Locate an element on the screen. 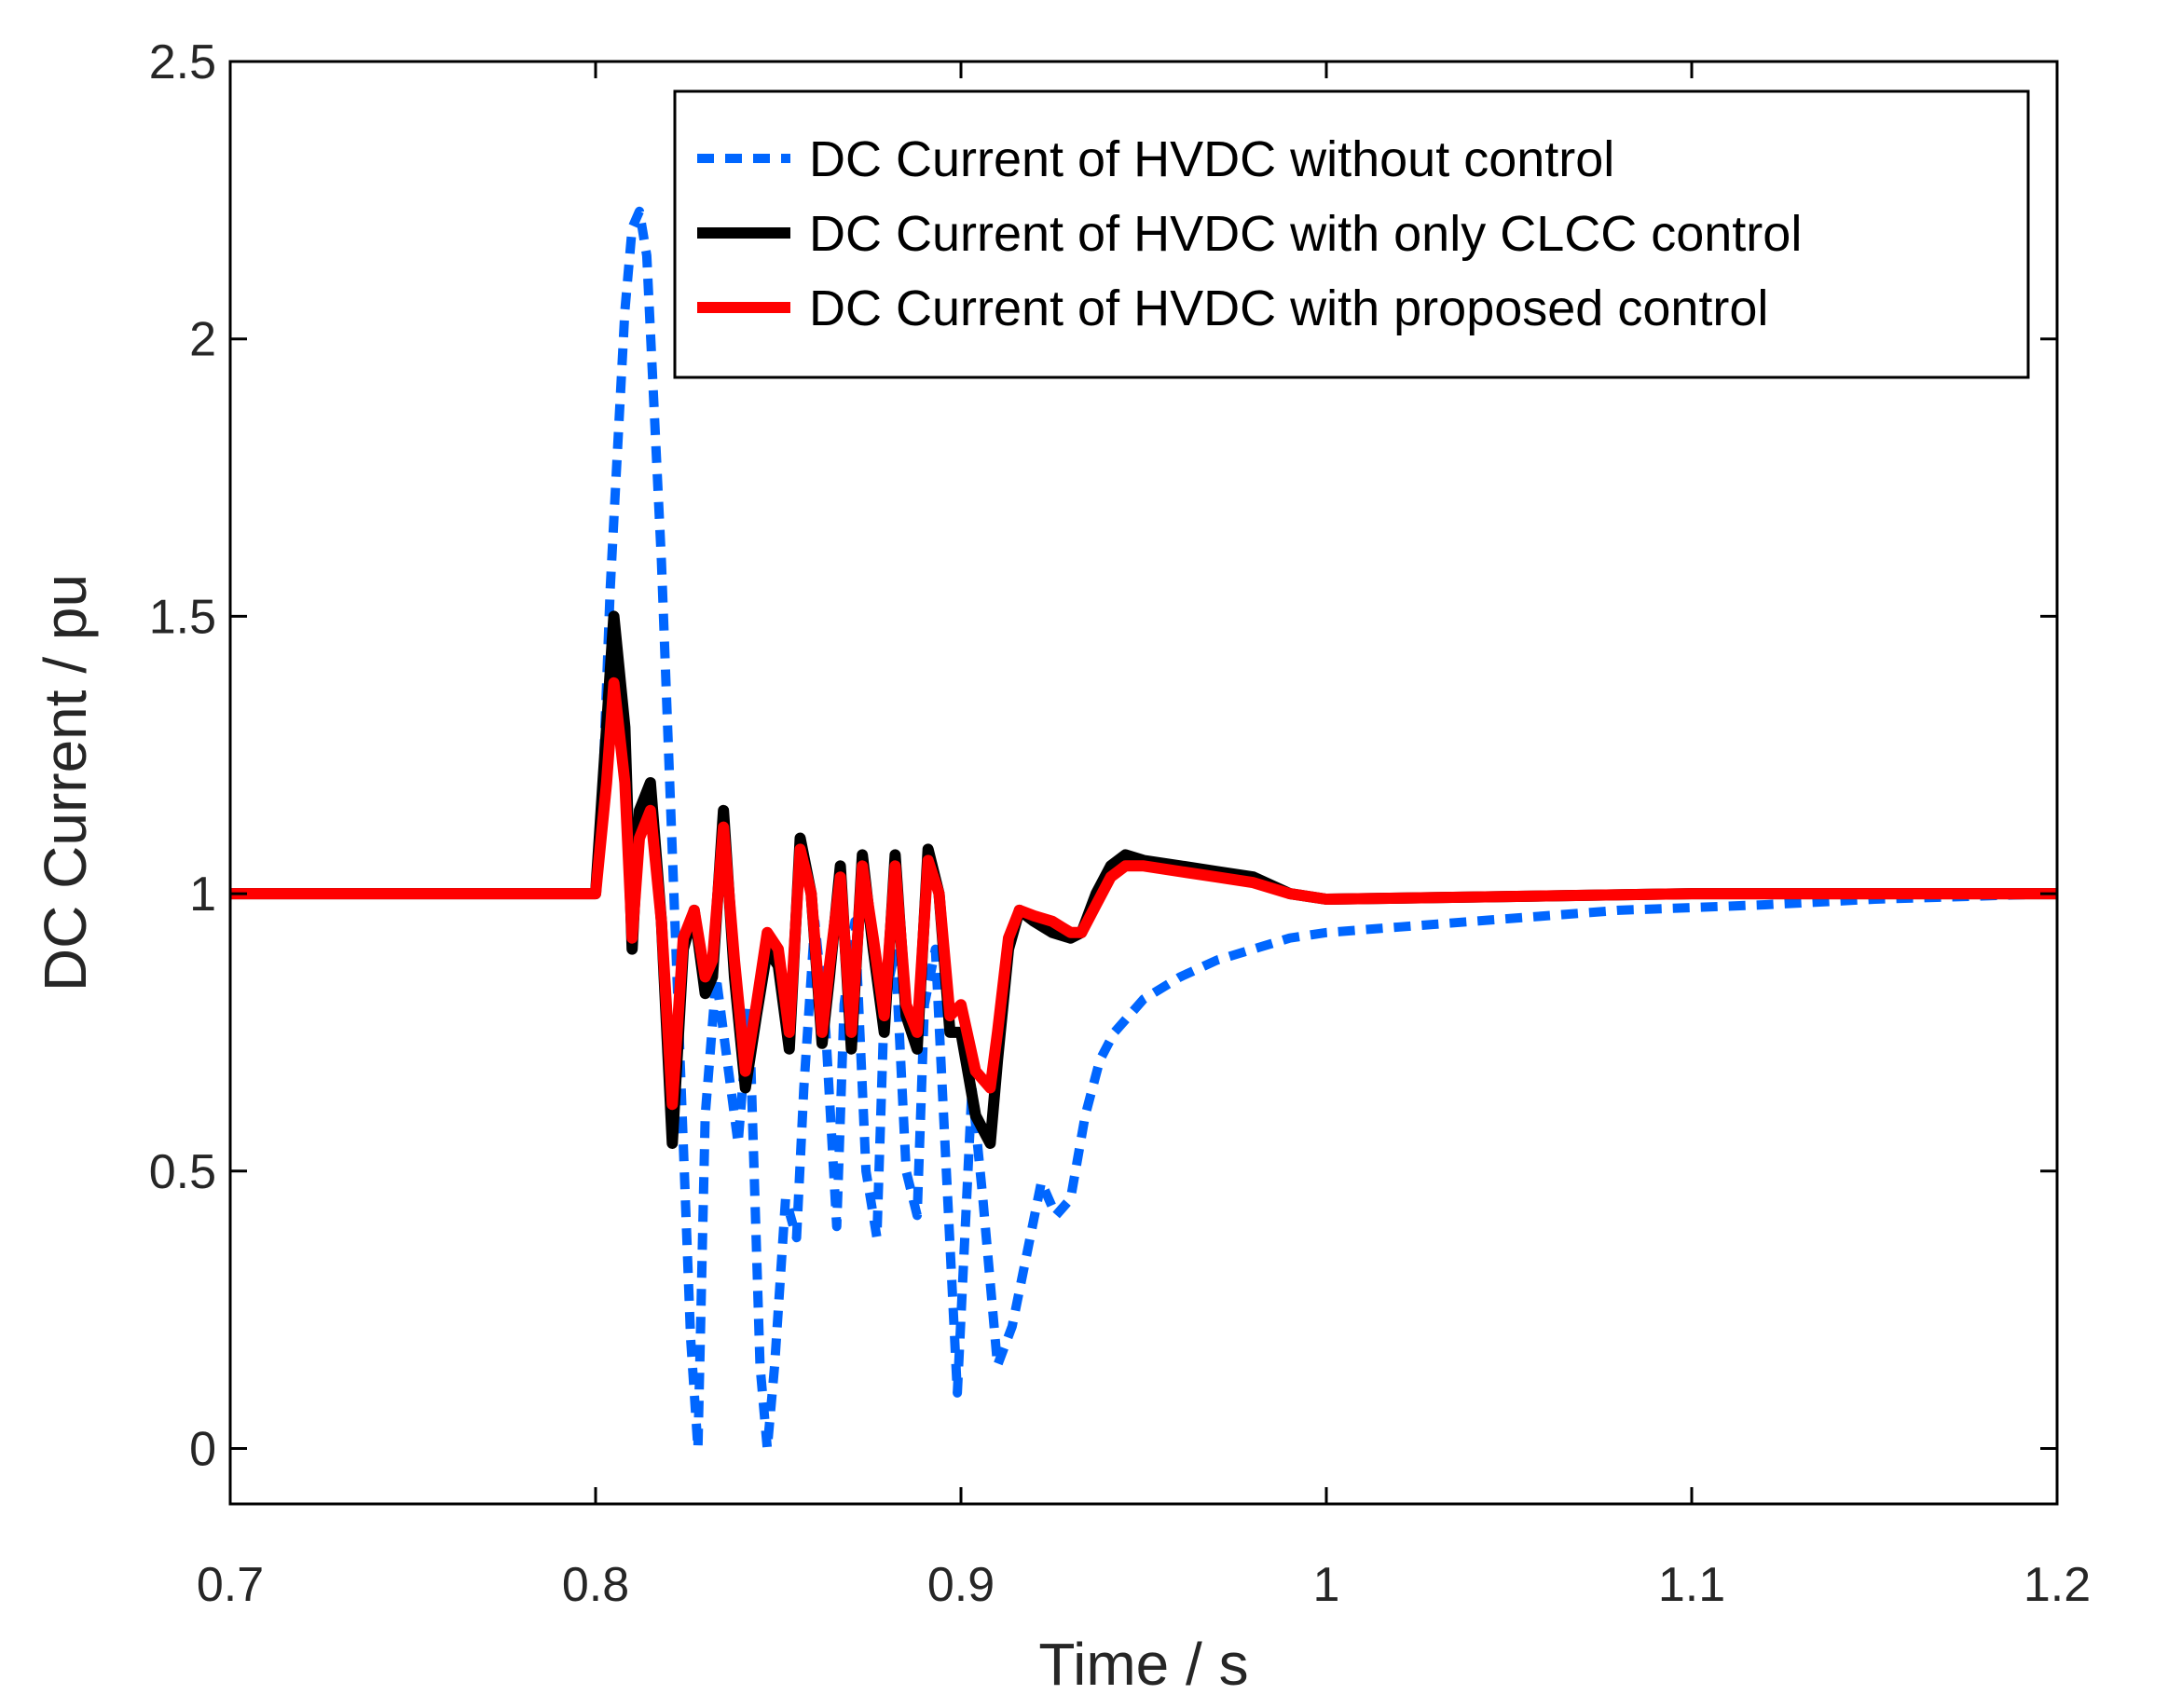 This screenshot has height=1708, width=2168. y-axis-title: DC Current / pu is located at coordinates (65, 782).